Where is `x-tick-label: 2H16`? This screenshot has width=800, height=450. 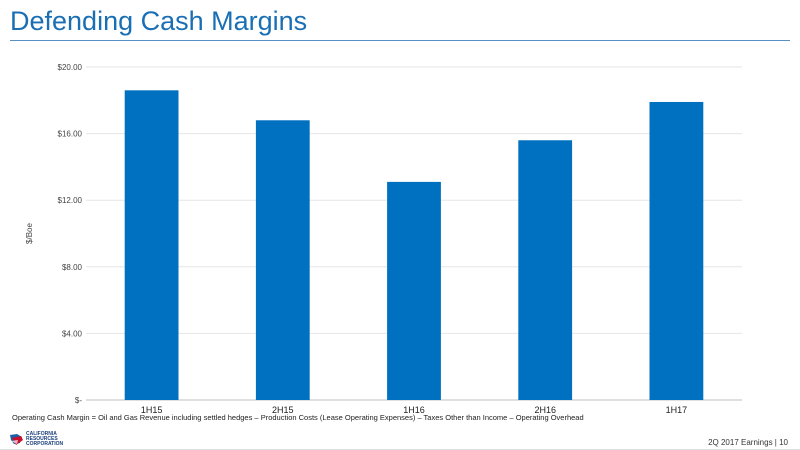
x-tick-label: 2H16 is located at coordinates (545, 410).